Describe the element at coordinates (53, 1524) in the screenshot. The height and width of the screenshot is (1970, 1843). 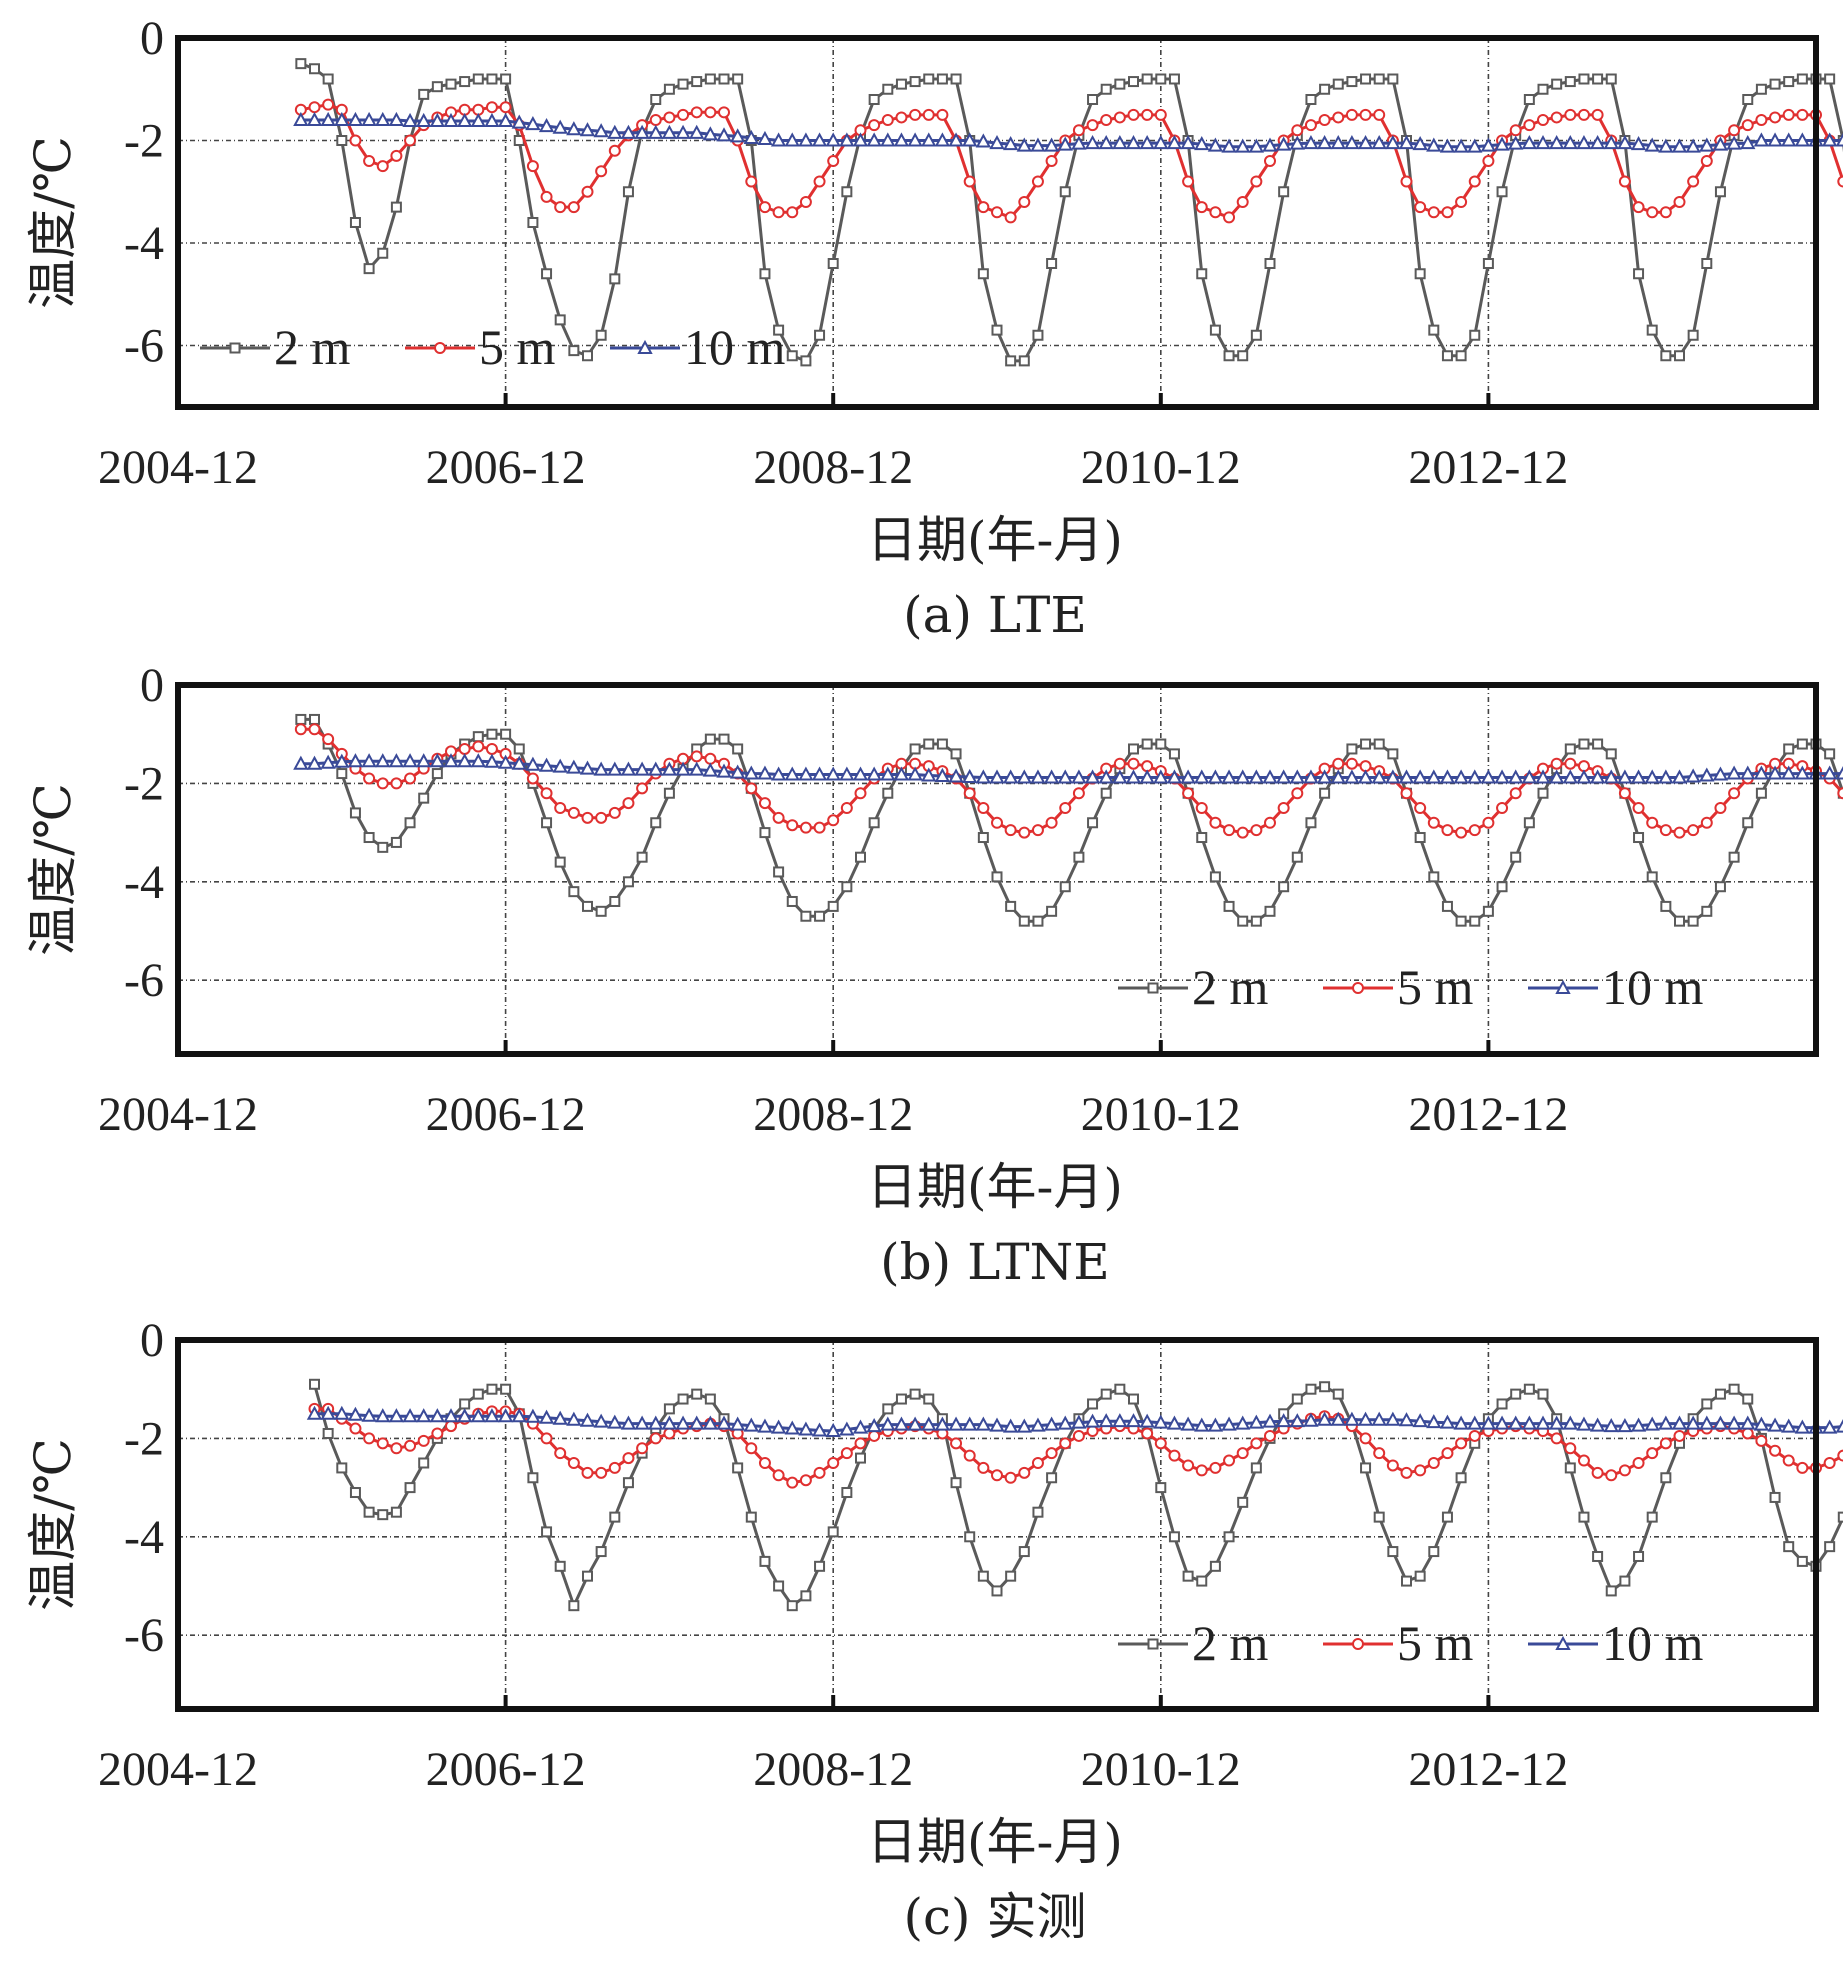
I see `y-axis-title: 温度/℃` at that location.